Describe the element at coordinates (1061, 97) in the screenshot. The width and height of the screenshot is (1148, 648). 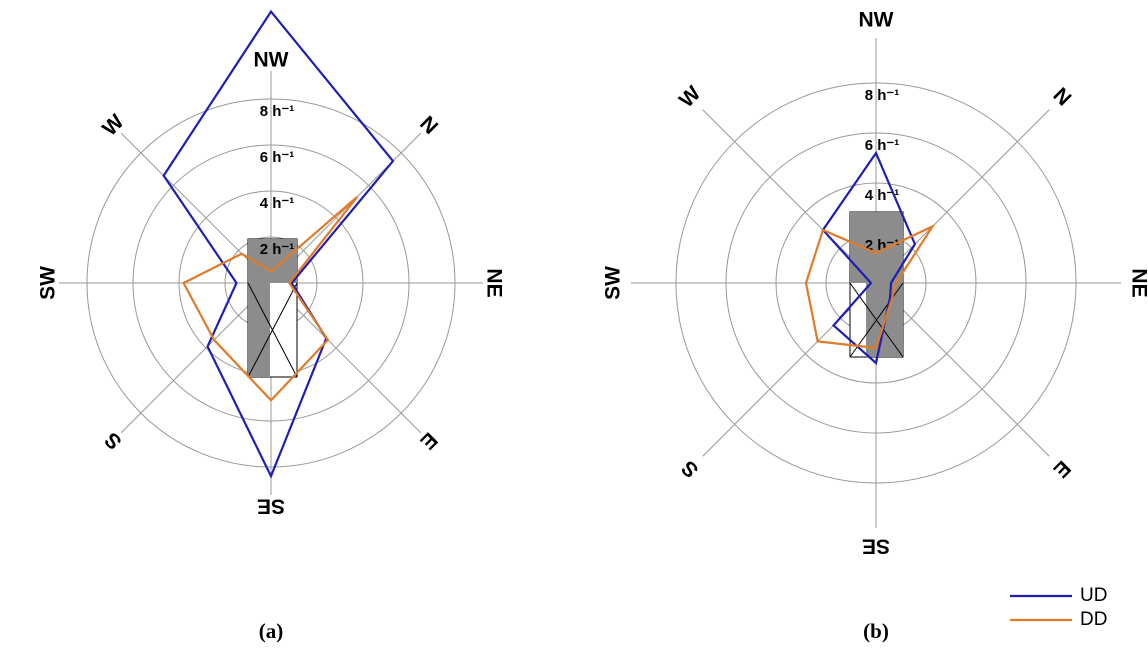
I see `direction-label: N` at that location.